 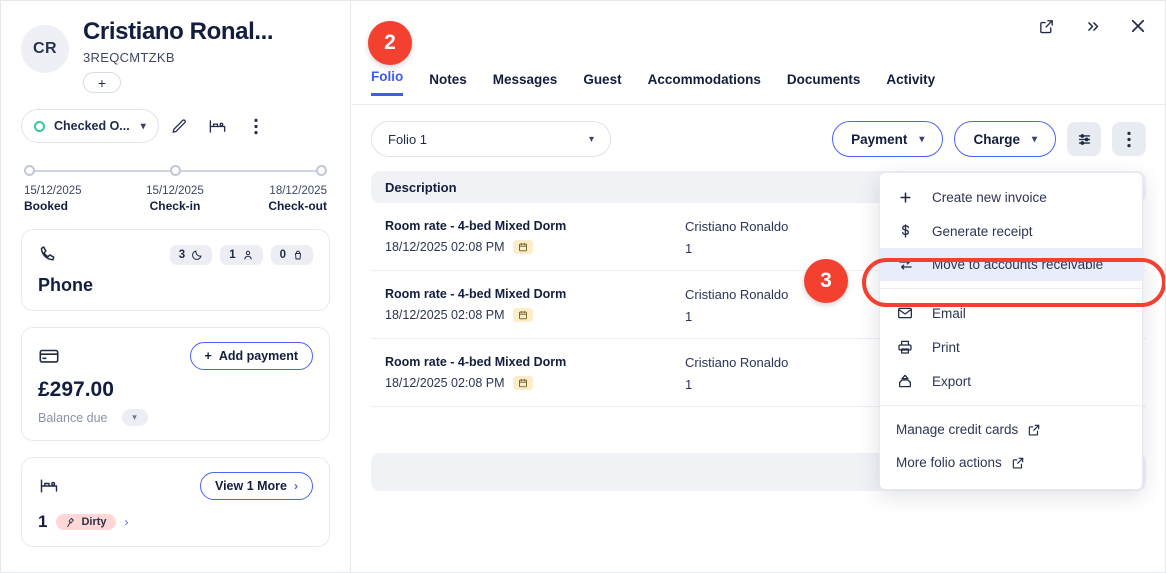 What do you see at coordinates (182, 254) in the screenshot?
I see `nights-value: 3` at bounding box center [182, 254].